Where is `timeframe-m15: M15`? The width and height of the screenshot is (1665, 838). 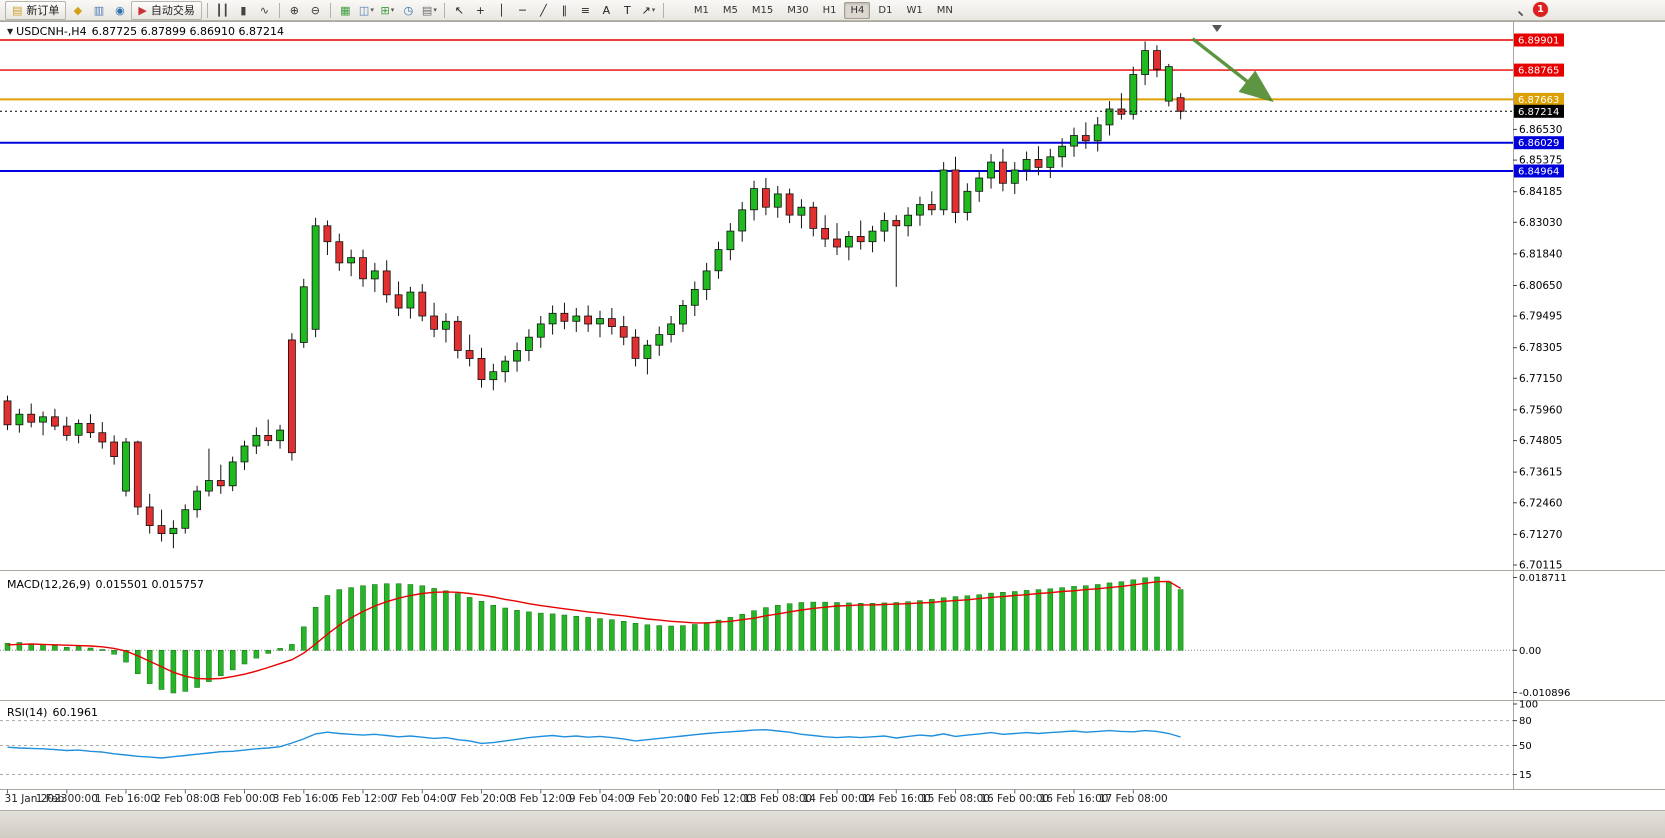 timeframe-m15: M15 is located at coordinates (762, 10).